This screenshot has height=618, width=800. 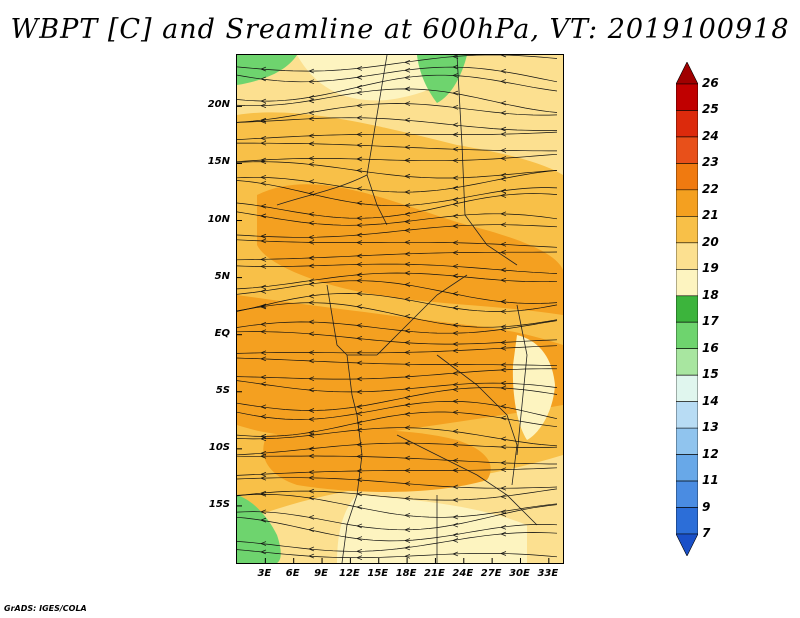 I want to click on lat-tick-label: EQ, so click(x=222, y=333).